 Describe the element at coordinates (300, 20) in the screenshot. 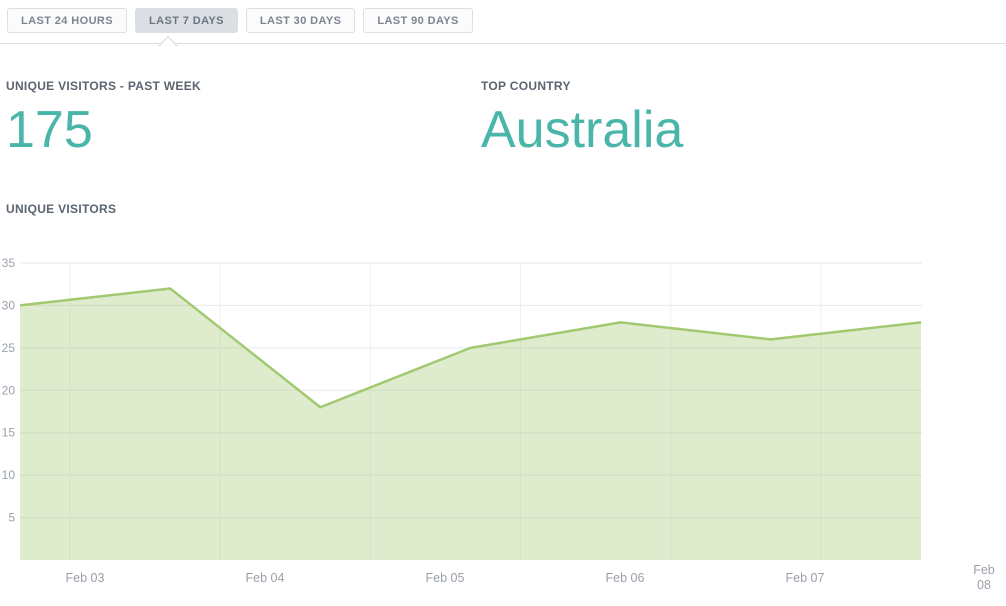

I see `tab-last-30-days: LAST 30 DAYS` at that location.